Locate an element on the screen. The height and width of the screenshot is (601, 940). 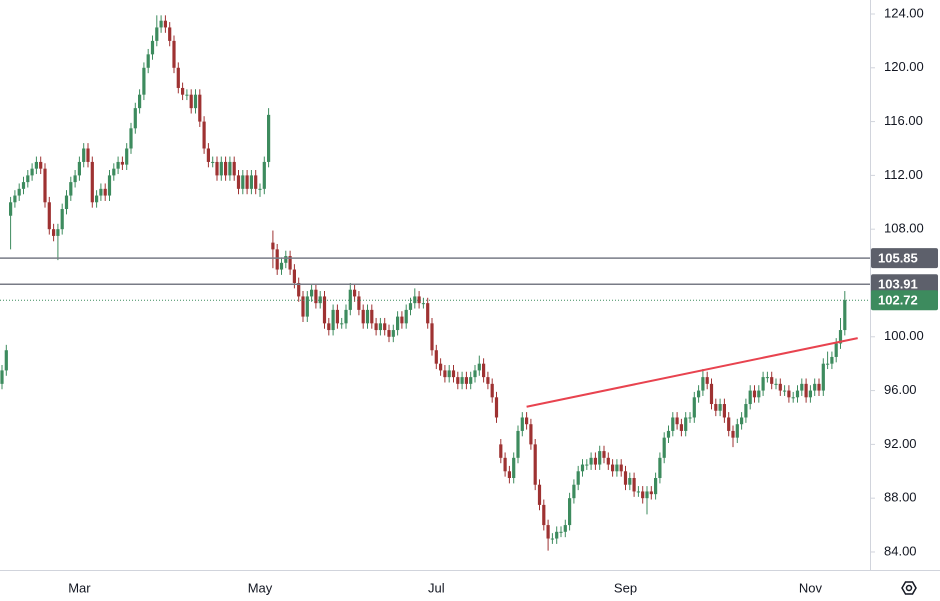
y-tick-label: 108.00 is located at coordinates (904, 228).